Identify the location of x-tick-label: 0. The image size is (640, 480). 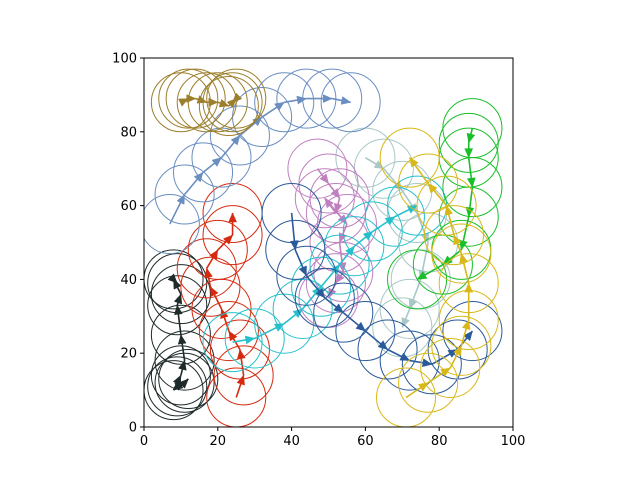
(144, 441).